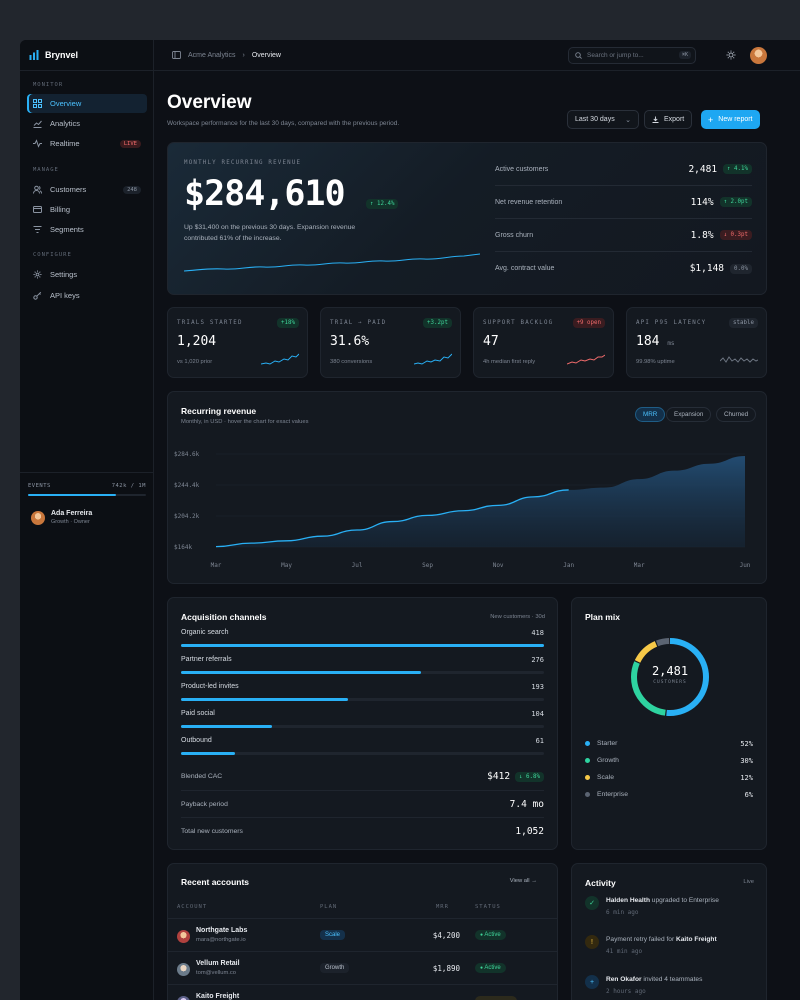 Image resolution: width=800 pixels, height=1000 pixels. Describe the element at coordinates (730, 119) in the screenshot. I see `new-report-button: + New report` at that location.